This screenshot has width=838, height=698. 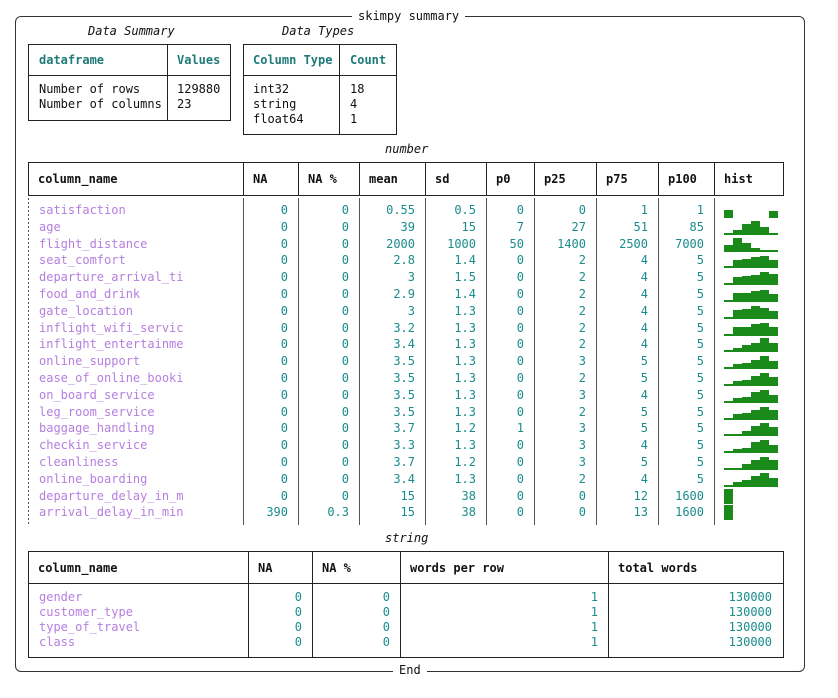 What do you see at coordinates (78, 179) in the screenshot?
I see `number-header-column-name: column_name` at bounding box center [78, 179].